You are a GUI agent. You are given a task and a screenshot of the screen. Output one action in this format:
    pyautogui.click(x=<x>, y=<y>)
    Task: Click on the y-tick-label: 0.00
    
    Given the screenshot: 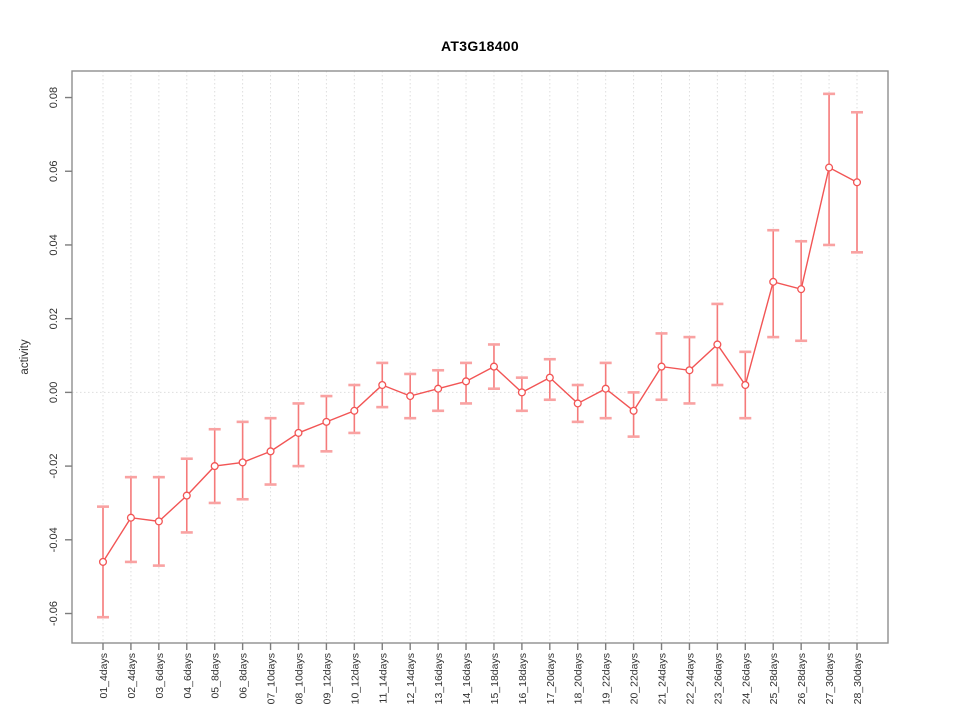 What is the action you would take?
    pyautogui.click(x=54, y=392)
    